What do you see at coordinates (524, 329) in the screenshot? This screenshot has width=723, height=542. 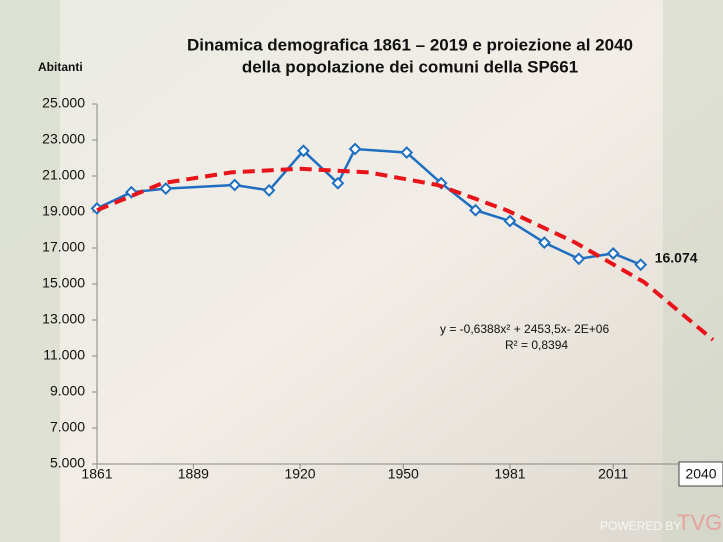 I see `annotation: y = -0,6388x² + 2453,5x- 2E+06` at bounding box center [524, 329].